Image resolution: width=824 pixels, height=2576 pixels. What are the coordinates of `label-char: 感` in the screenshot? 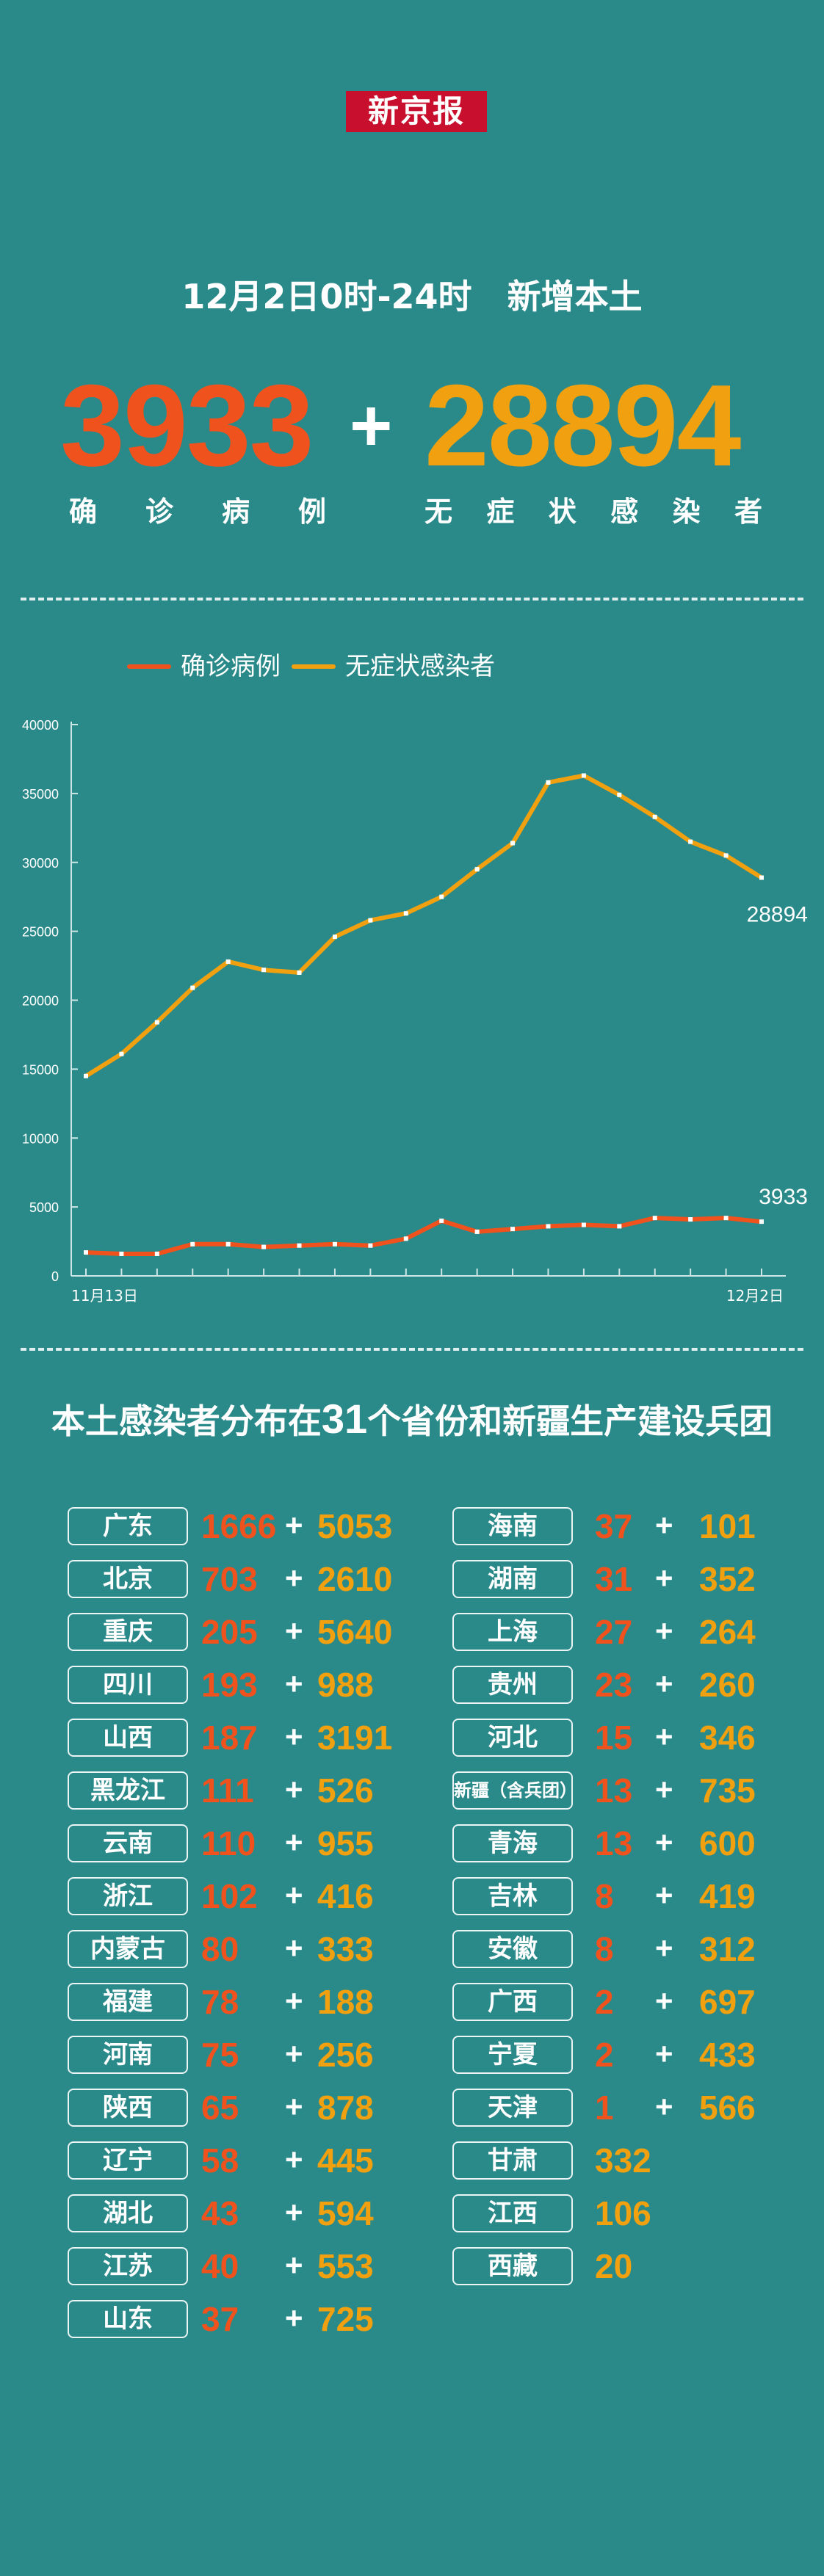 It's located at (624, 512).